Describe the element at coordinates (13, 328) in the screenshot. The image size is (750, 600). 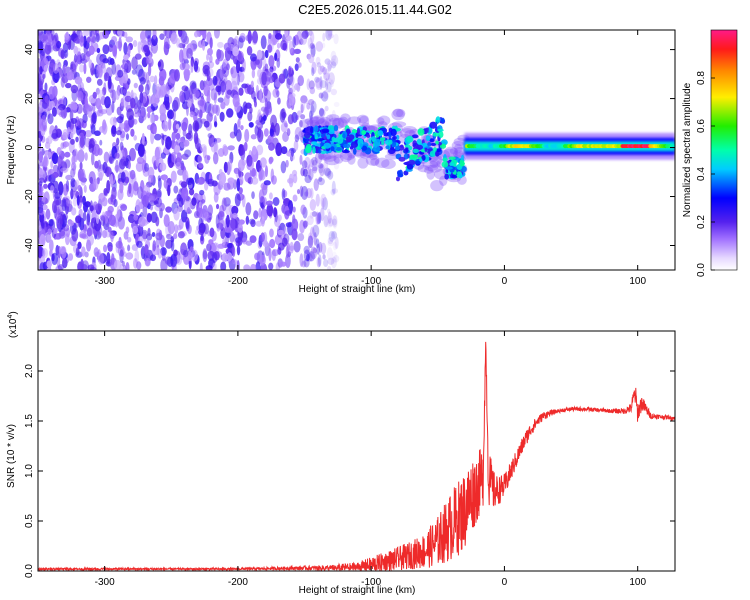
I see `snr-multiplier-base: (x10` at that location.